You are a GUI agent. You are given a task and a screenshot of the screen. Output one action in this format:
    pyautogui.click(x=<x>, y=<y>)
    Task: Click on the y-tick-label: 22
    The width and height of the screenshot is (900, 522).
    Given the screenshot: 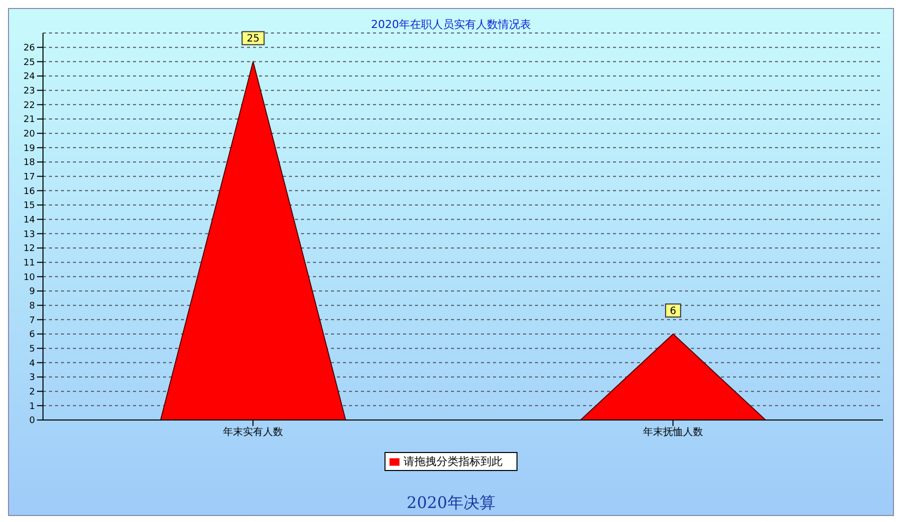 What is the action you would take?
    pyautogui.click(x=29, y=105)
    